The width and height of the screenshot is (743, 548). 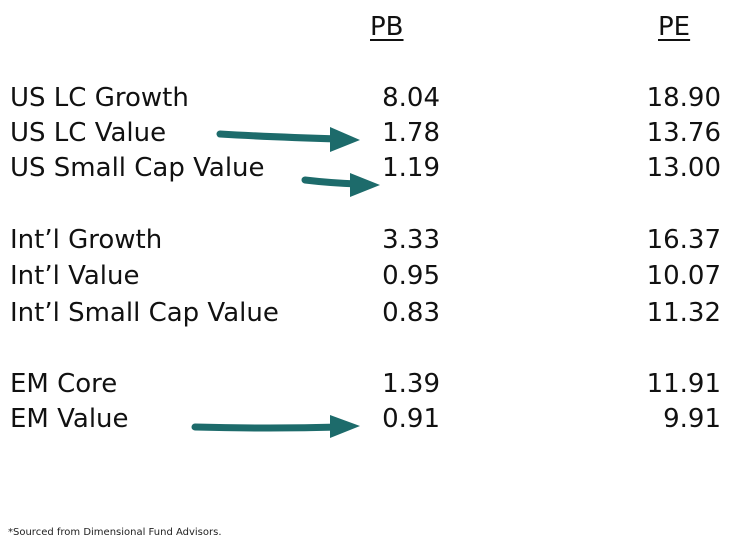 What do you see at coordinates (371, 384) in the screenshot?
I see `table-row: EM Core 1.39 11.91` at bounding box center [371, 384].